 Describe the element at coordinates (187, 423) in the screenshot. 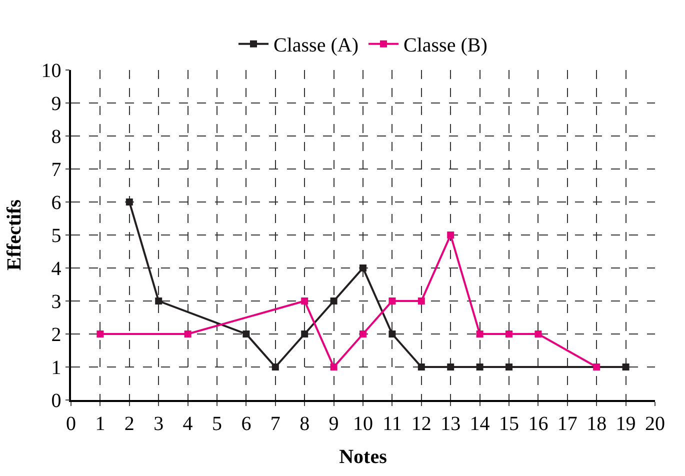

I see `x-tick-label: 4` at that location.